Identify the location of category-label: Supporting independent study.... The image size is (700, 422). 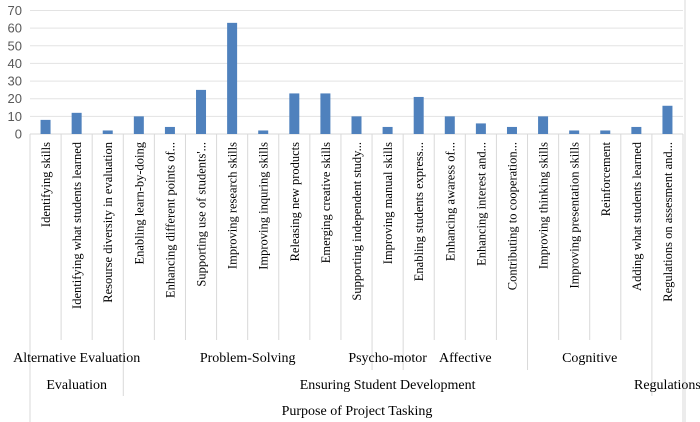
(357, 221).